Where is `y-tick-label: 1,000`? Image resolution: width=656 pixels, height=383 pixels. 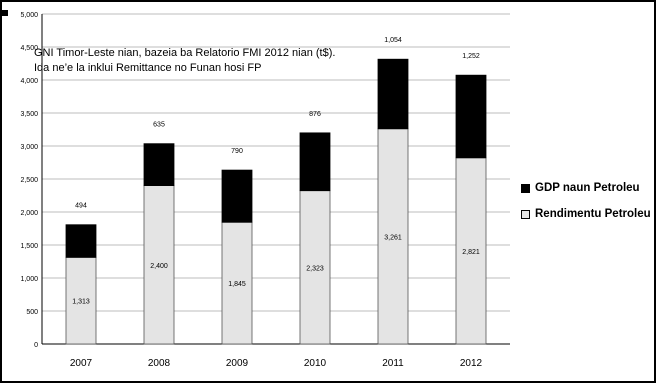
y-tick-label: 1,000 is located at coordinates (29, 279).